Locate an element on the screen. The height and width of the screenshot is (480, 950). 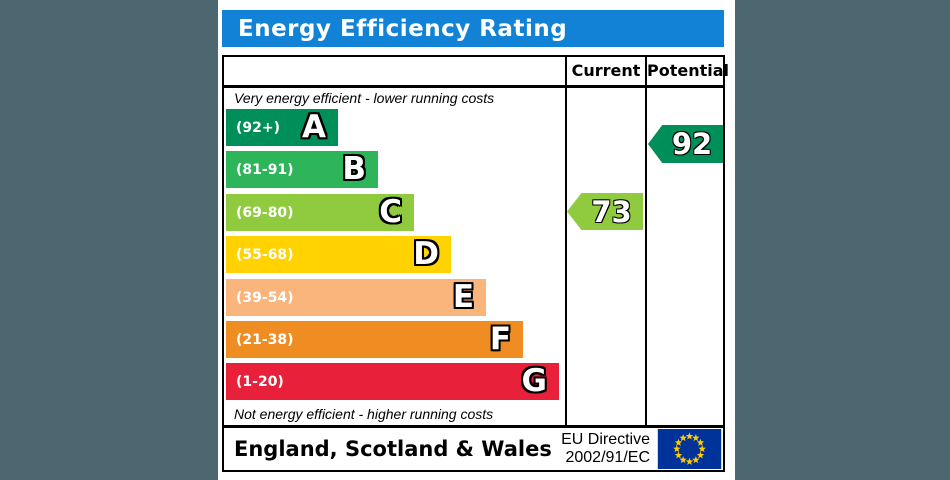
band-f: (21-38) F is located at coordinates (374, 339).